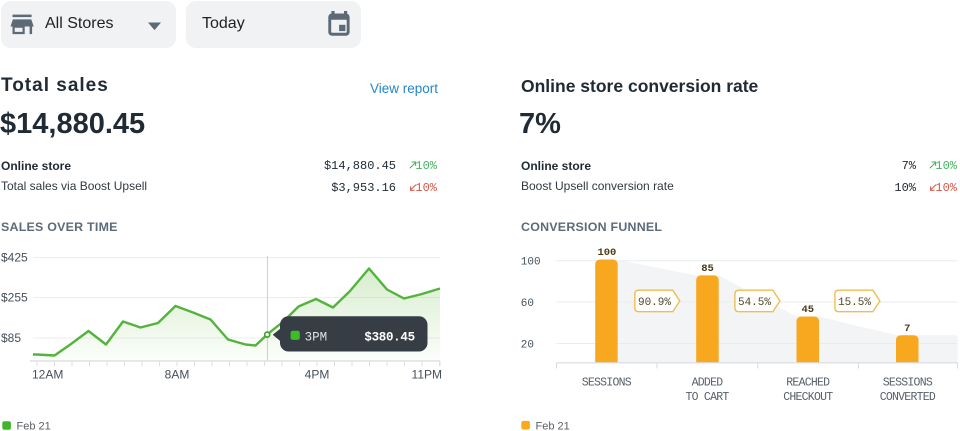  I want to click on svg-text: ADDED, so click(708, 383).